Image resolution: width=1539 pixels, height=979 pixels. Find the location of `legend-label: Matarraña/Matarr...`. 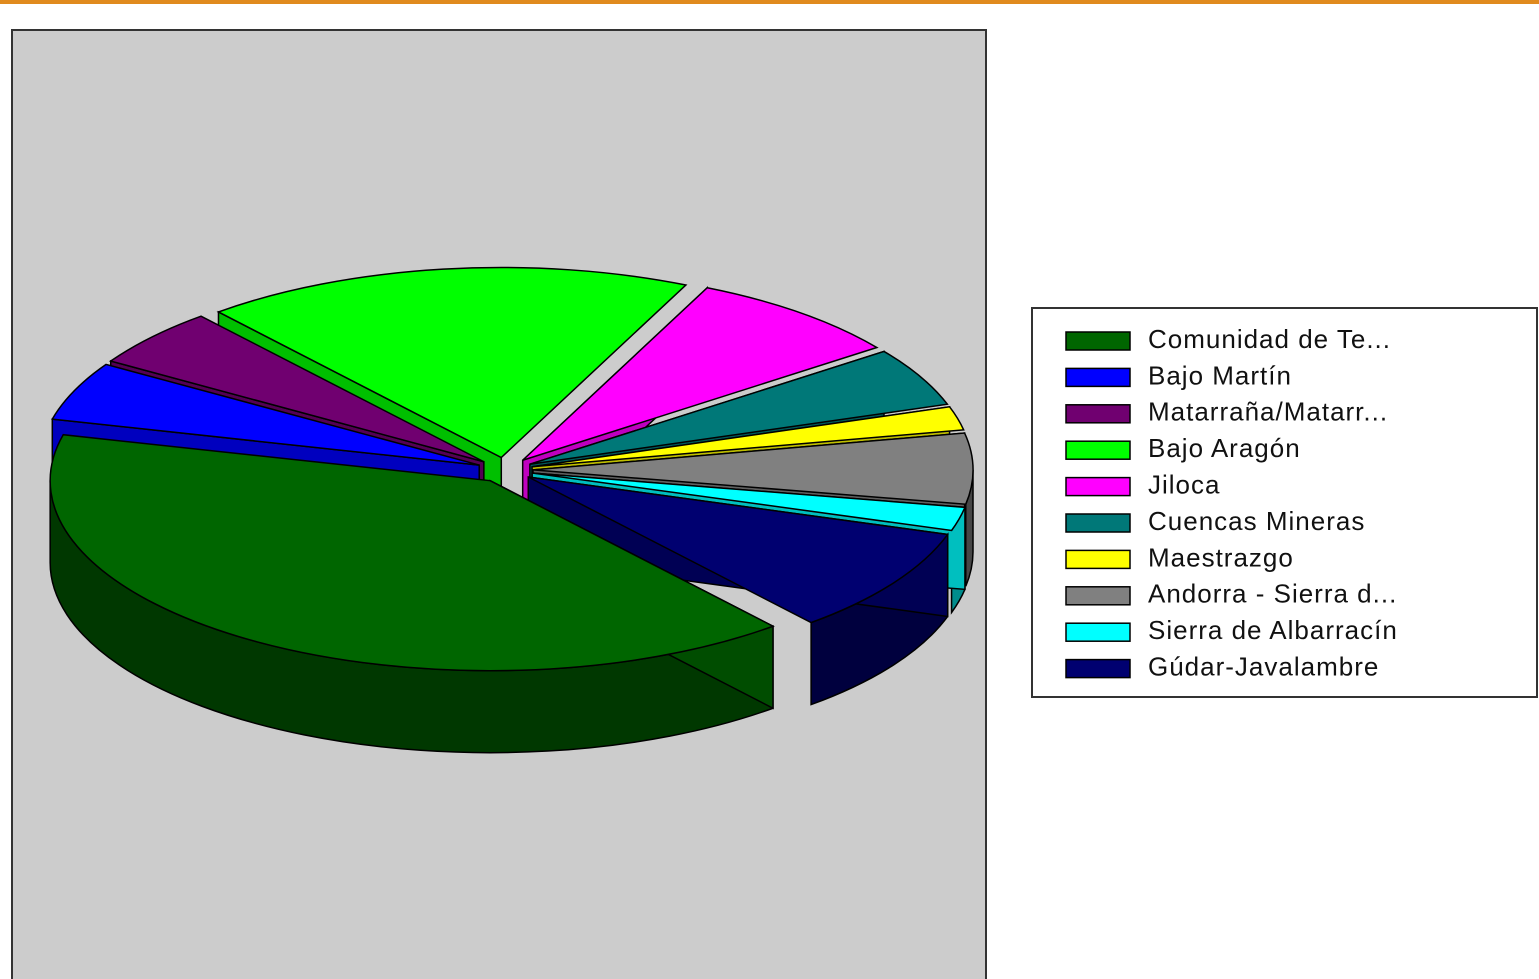

legend-label: Matarraña/Matarr... is located at coordinates (1268, 412).